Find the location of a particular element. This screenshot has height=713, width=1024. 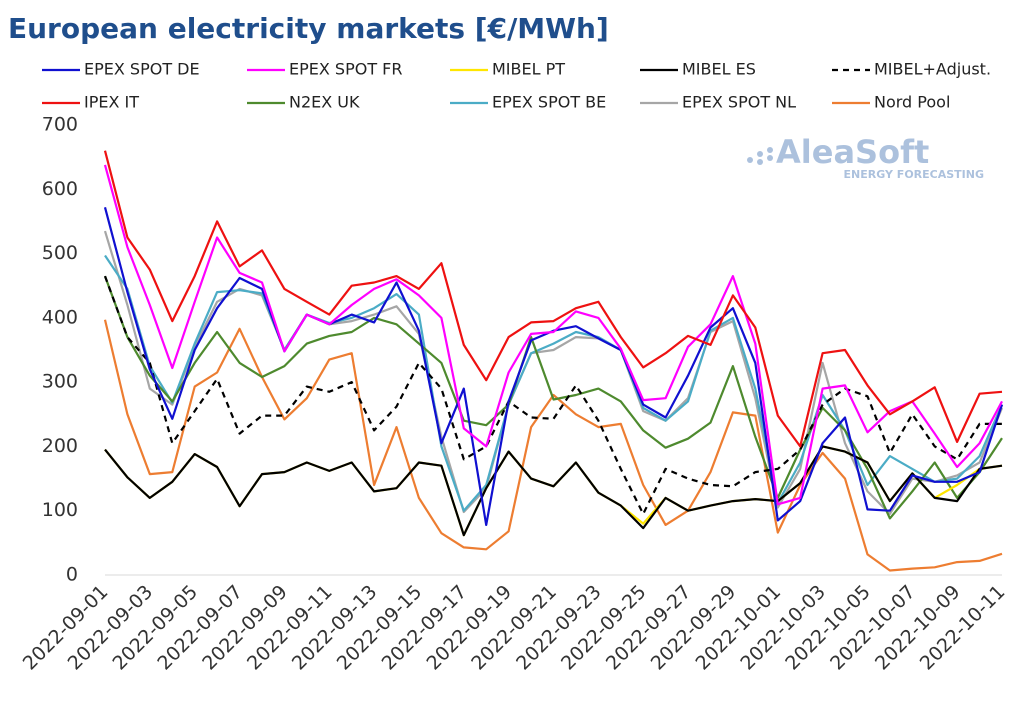

y-tick-label: 100 is located at coordinates (60, 510).